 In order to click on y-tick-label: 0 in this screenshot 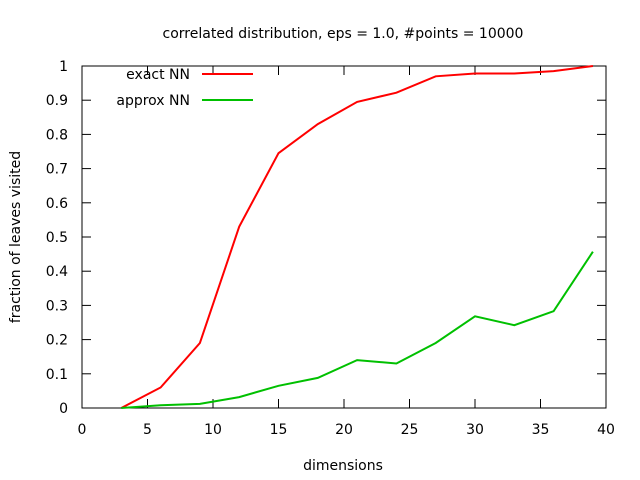, I will do `click(63, 409)`.